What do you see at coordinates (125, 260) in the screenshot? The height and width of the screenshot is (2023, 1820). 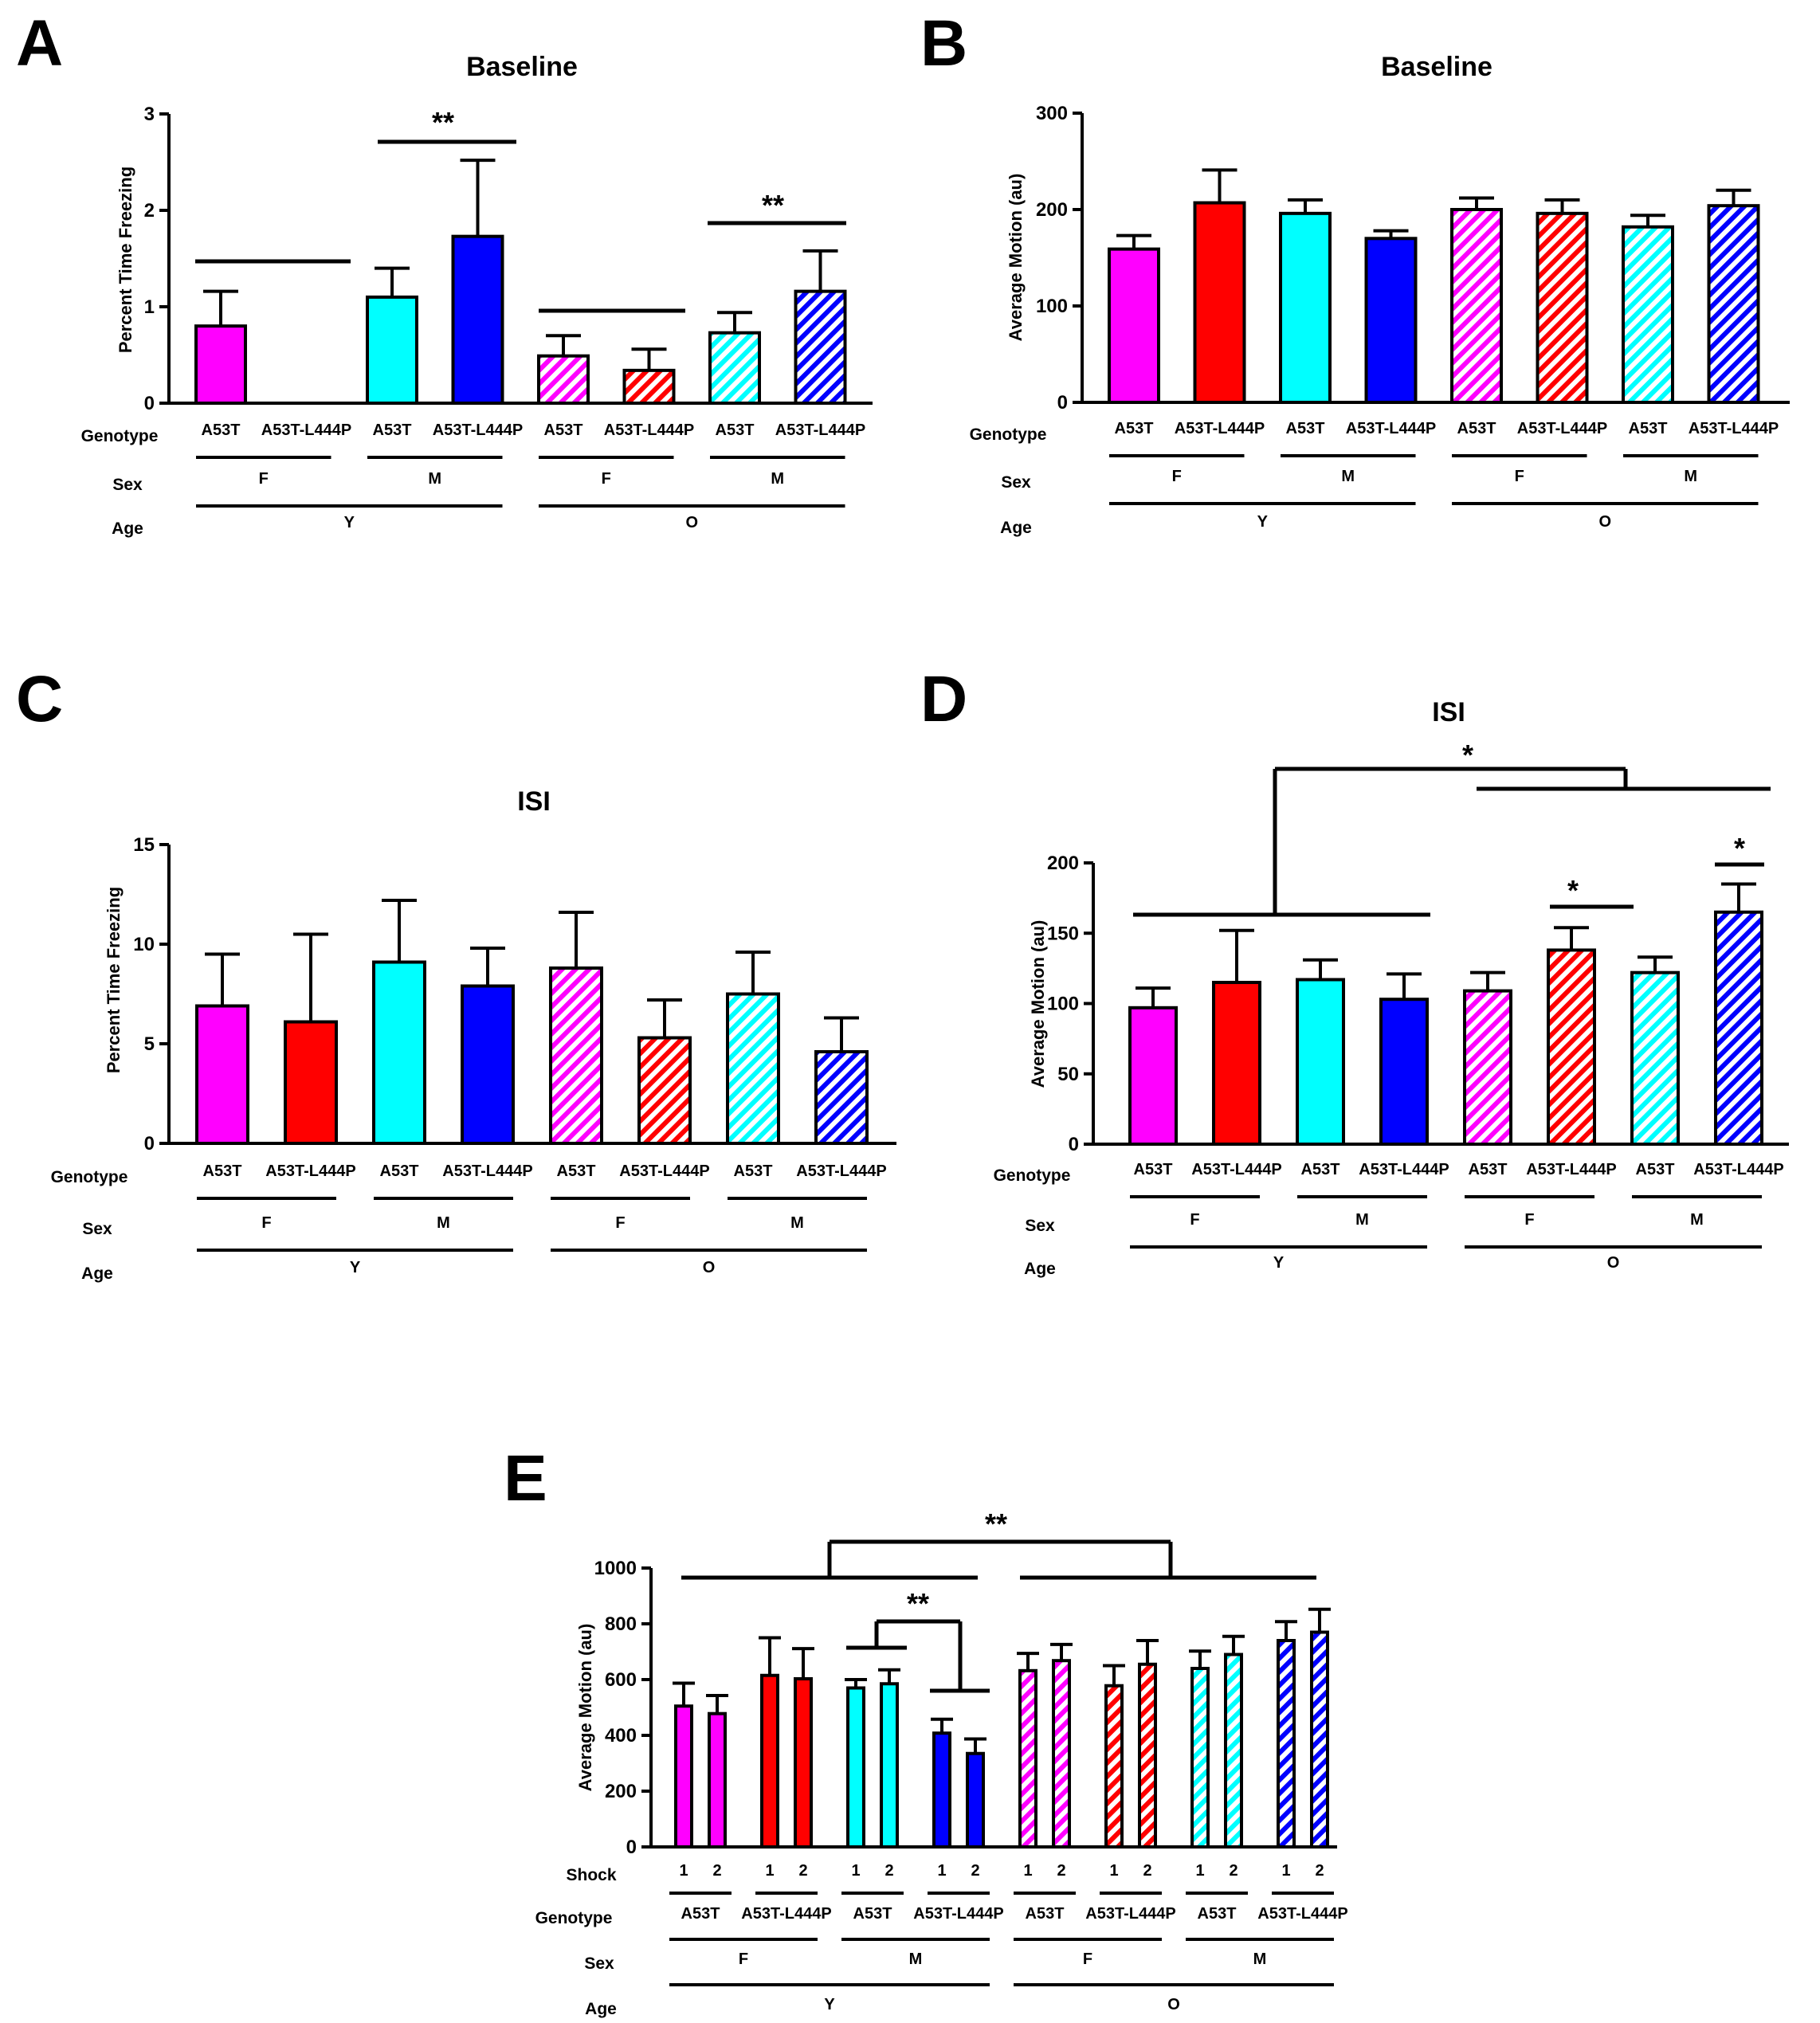 I see `y-axis-label-a: Percent Time Freezing` at bounding box center [125, 260].